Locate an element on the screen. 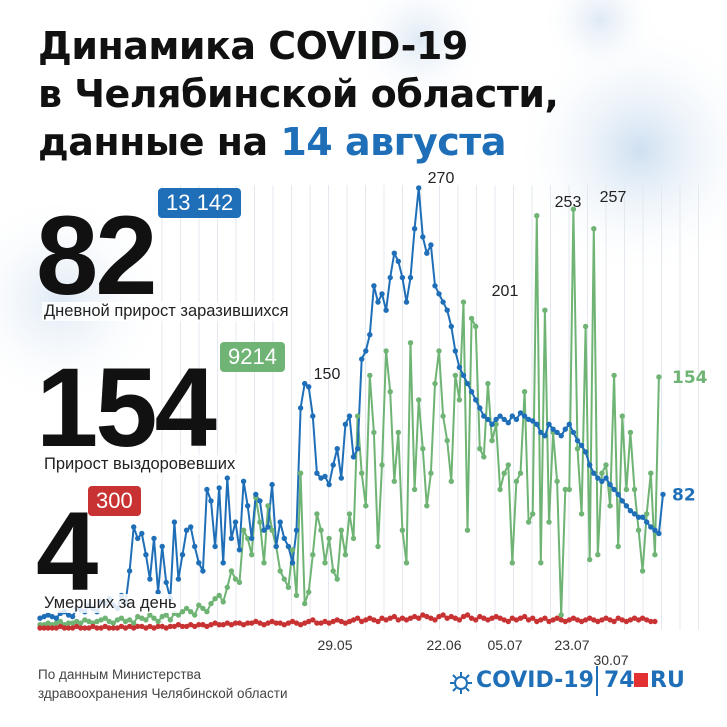  peak-value-label: 257 is located at coordinates (613, 197).